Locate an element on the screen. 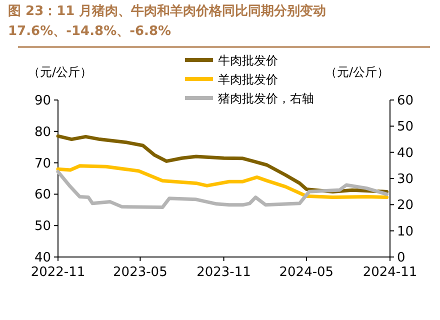  y-tick-label: 40 is located at coordinates (42, 258).